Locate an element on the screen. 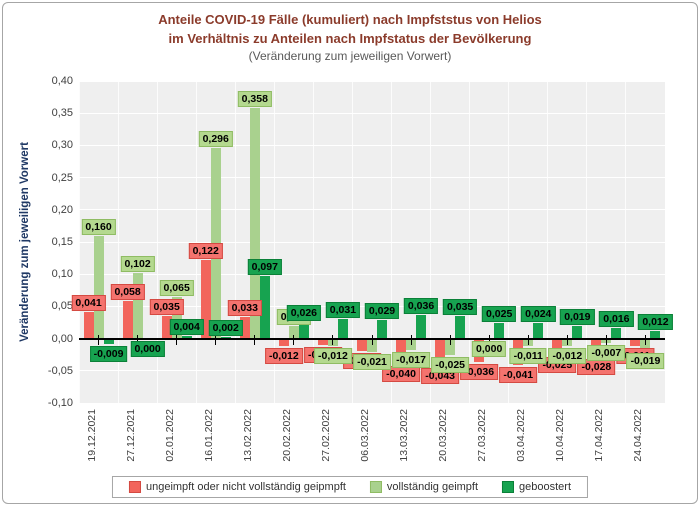 The width and height of the screenshot is (700, 506). data-label: 0,019 is located at coordinates (577, 317).